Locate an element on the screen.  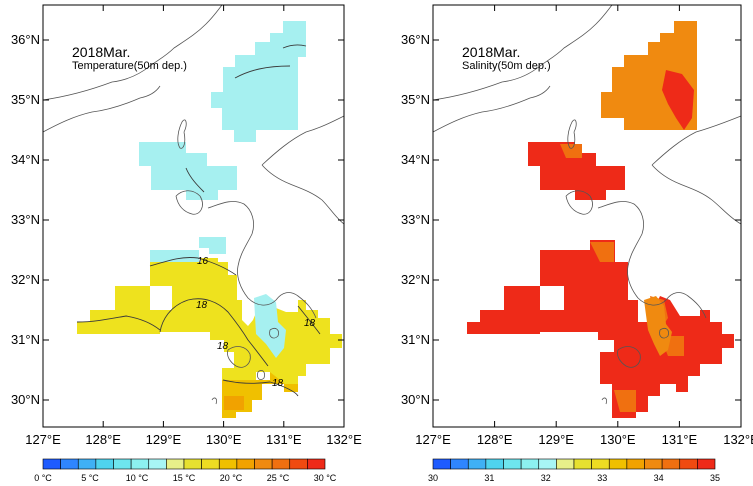
colorbar-label: 0 °C is located at coordinates (43, 478).